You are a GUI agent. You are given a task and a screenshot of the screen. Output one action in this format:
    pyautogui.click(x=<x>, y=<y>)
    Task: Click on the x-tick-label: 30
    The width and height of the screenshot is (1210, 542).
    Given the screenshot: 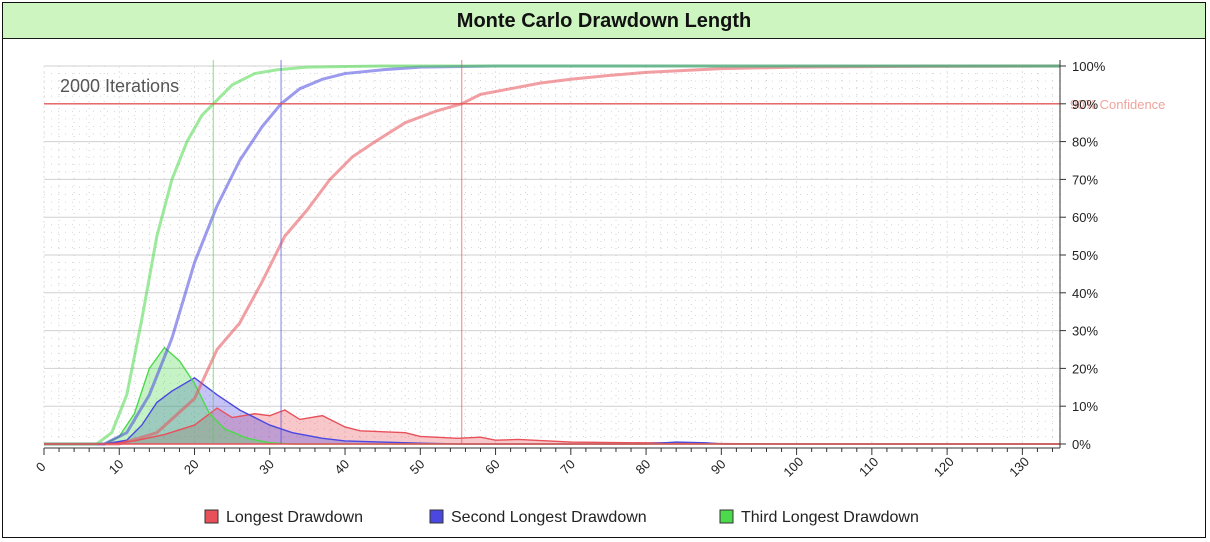 What is the action you would take?
    pyautogui.click(x=266, y=466)
    